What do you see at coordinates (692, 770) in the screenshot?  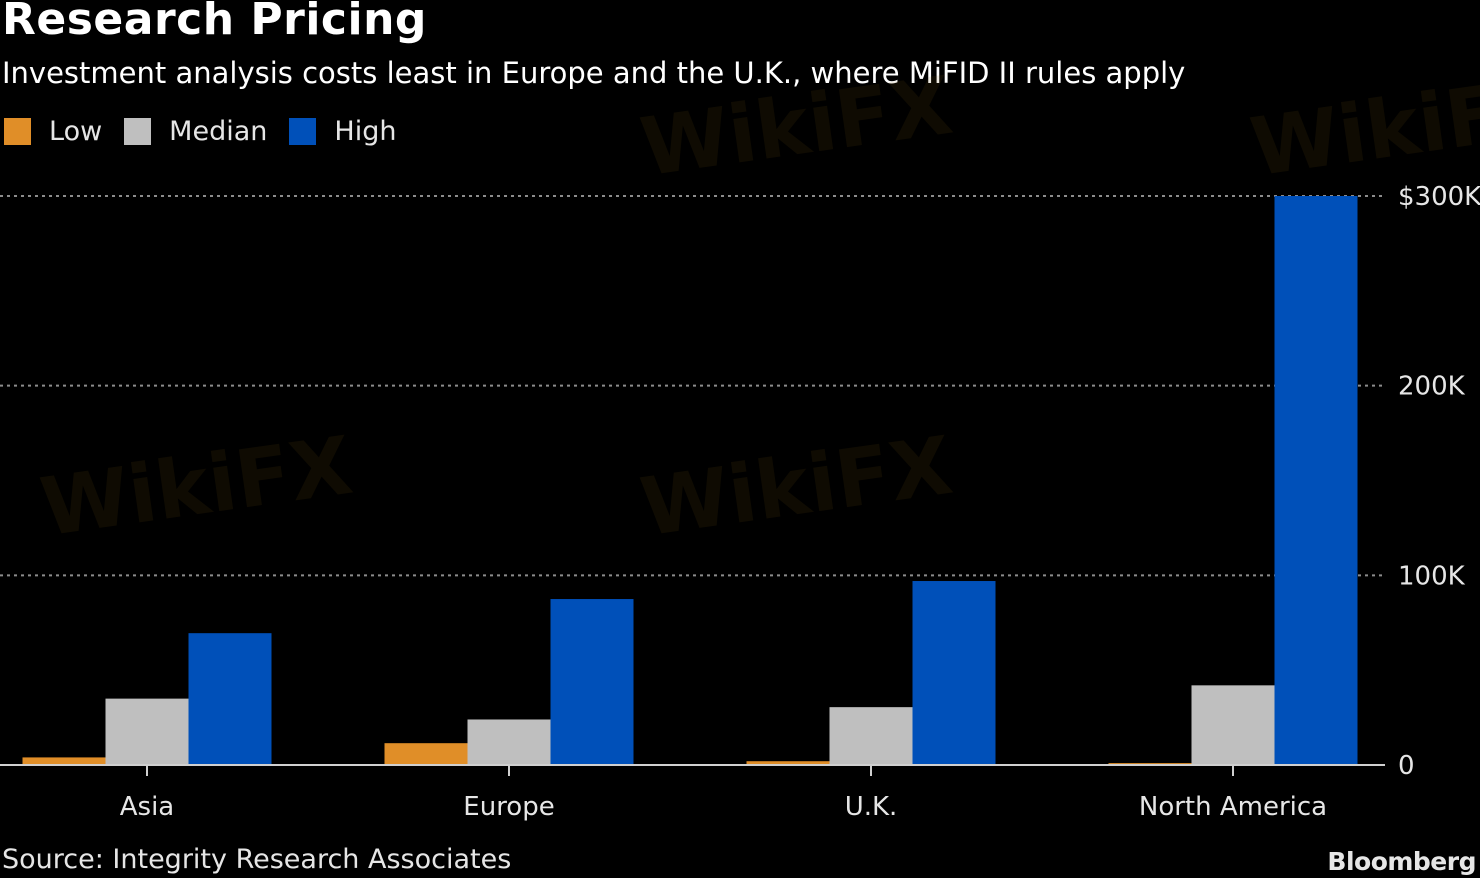 I see `x-axis` at bounding box center [692, 770].